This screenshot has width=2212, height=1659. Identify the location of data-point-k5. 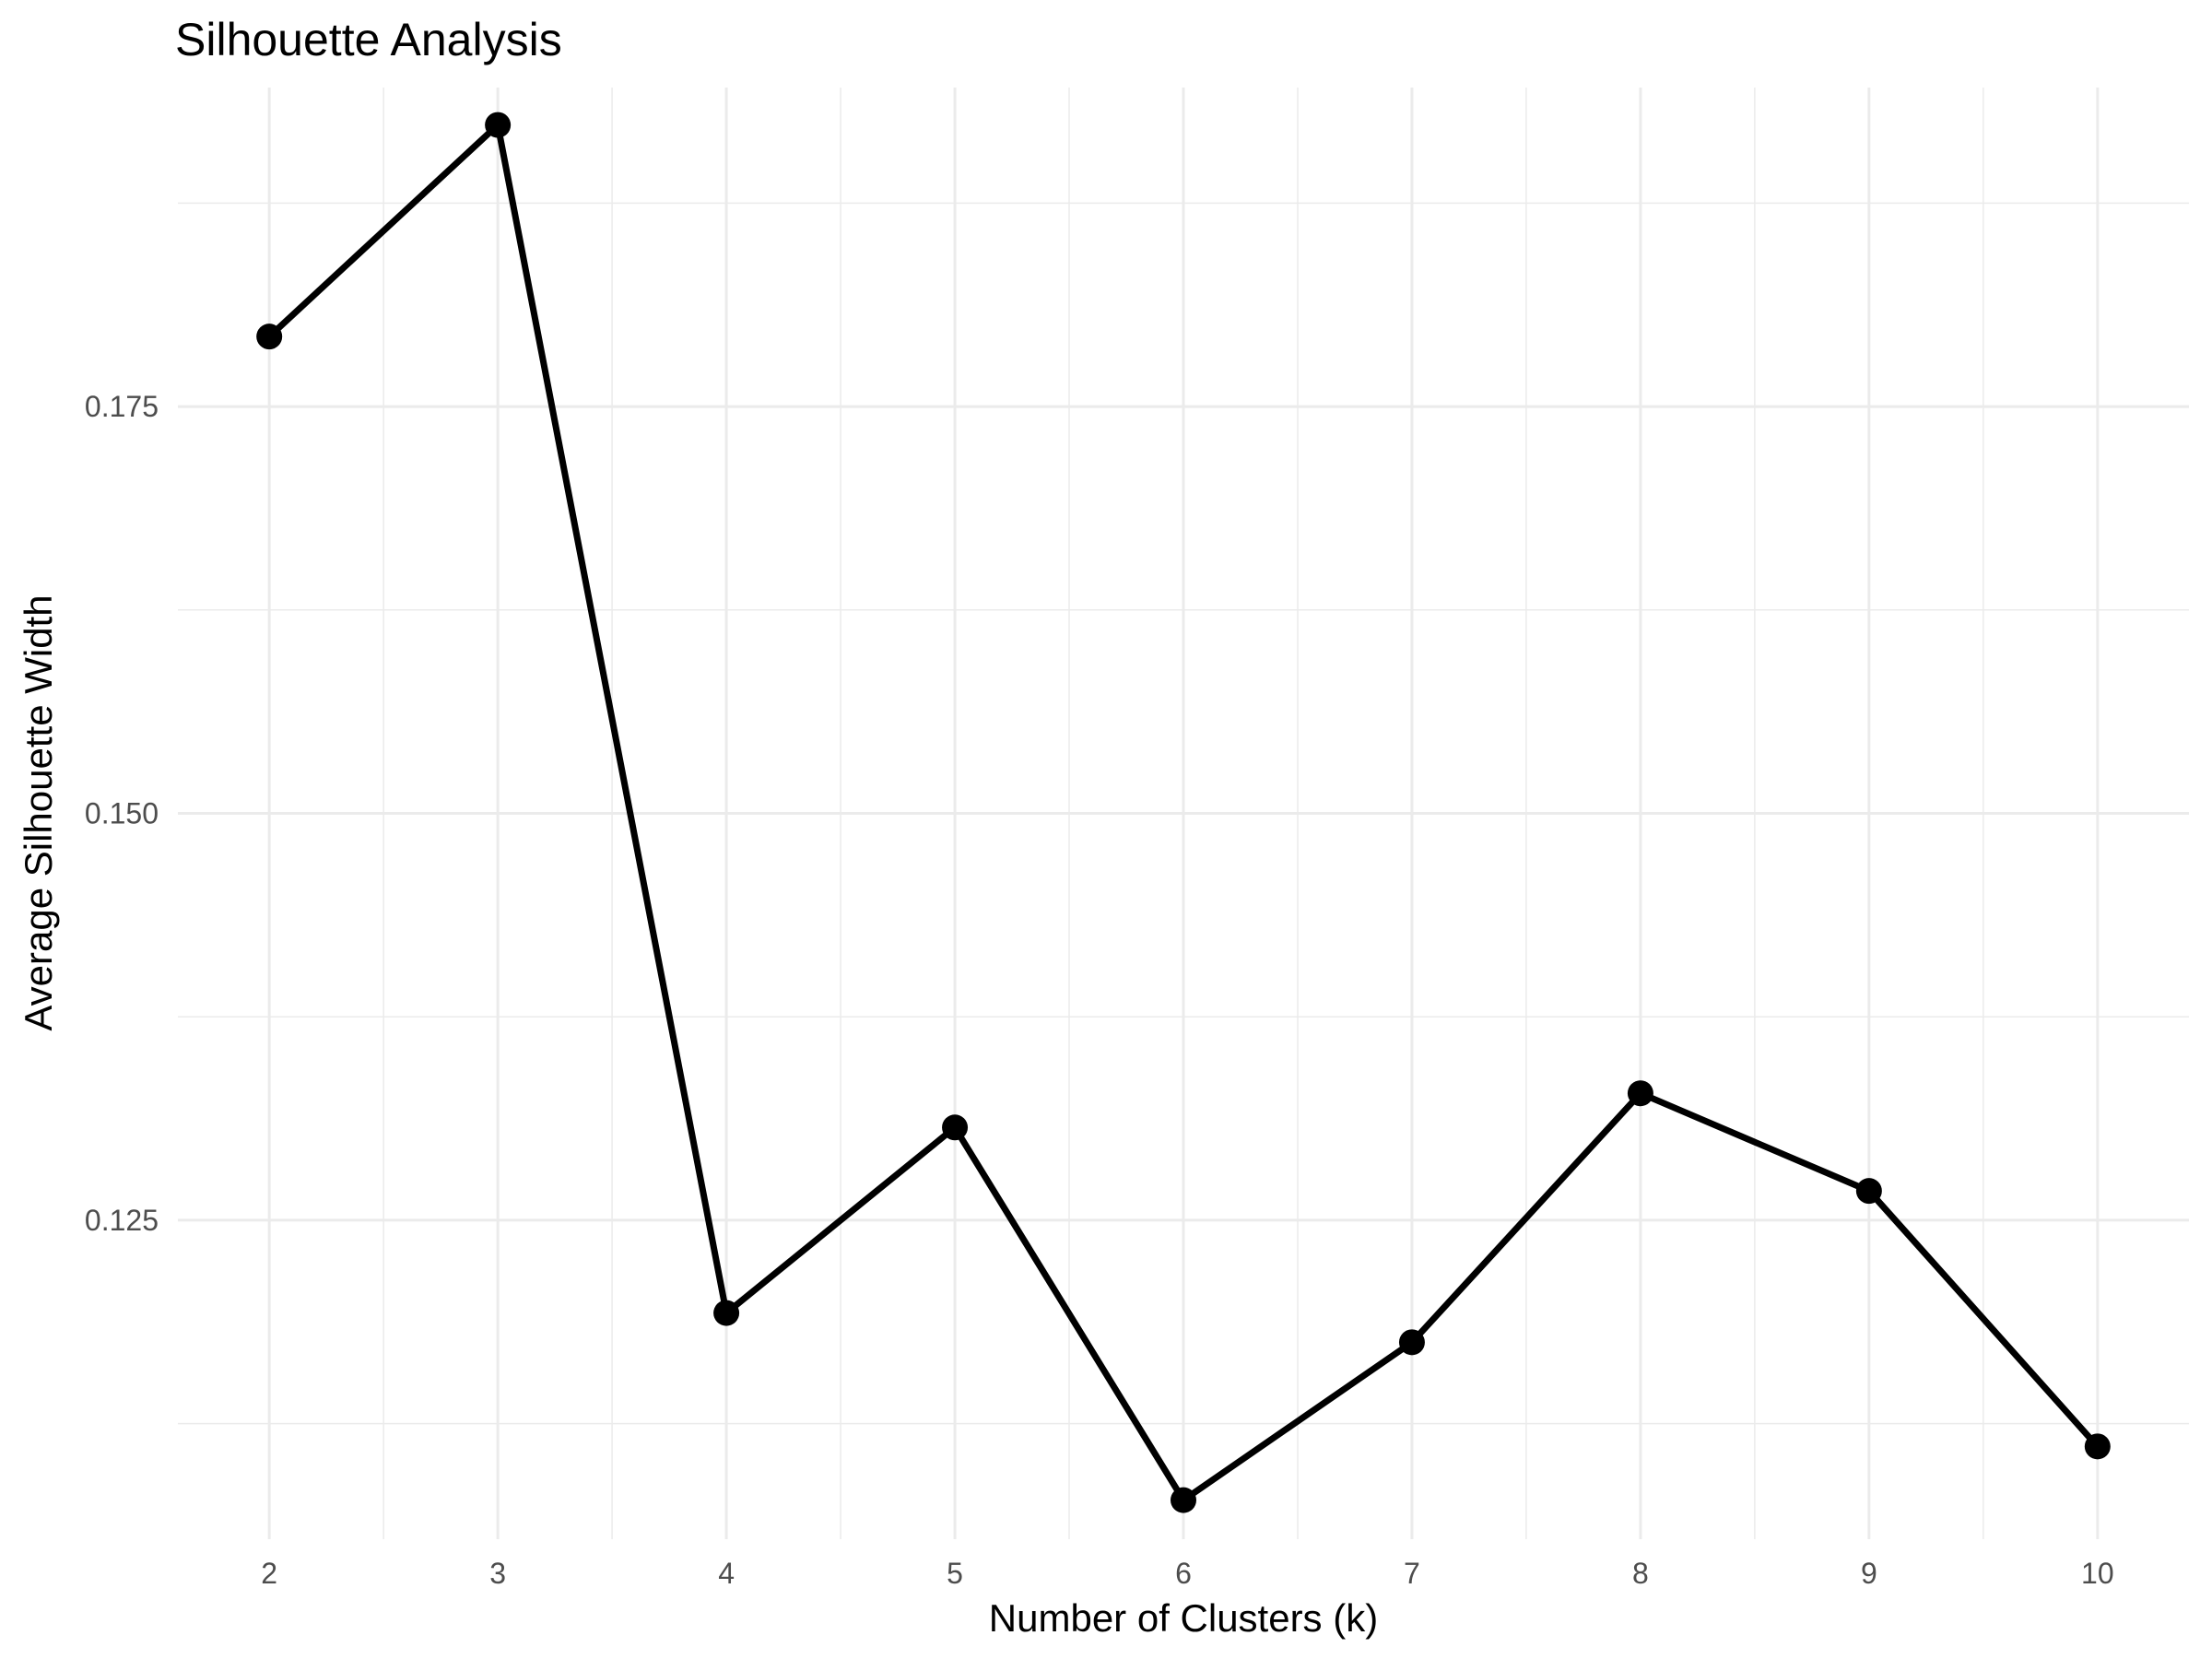
(955, 1127).